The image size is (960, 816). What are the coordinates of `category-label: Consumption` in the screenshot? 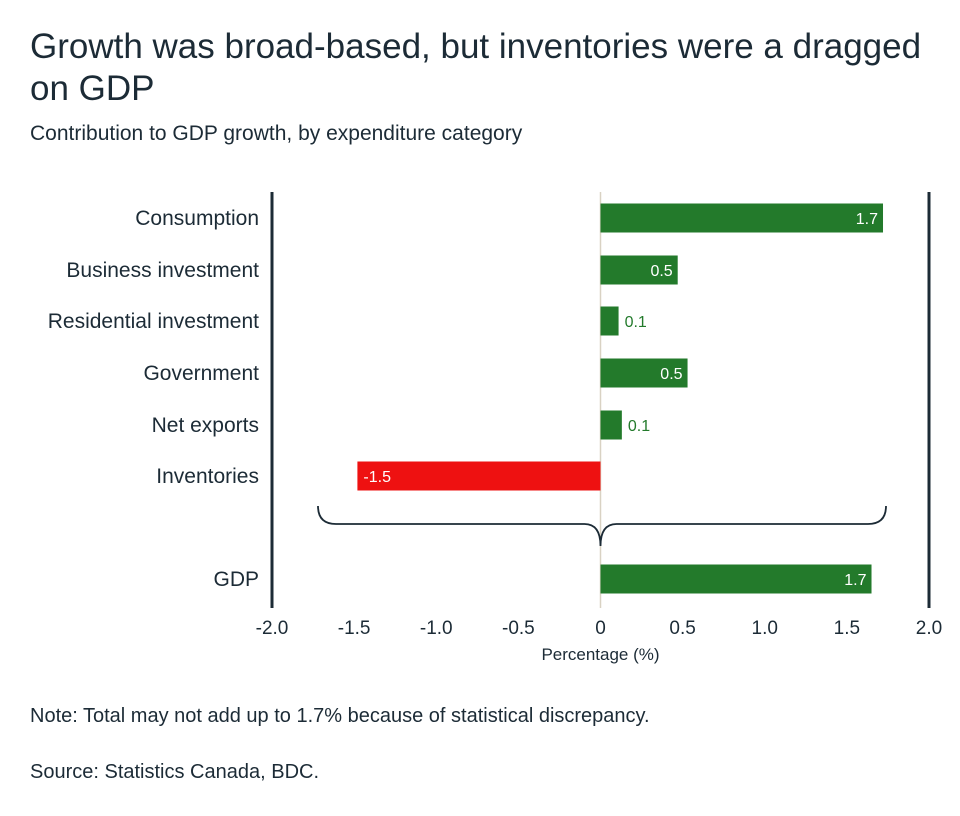 It's located at (197, 218).